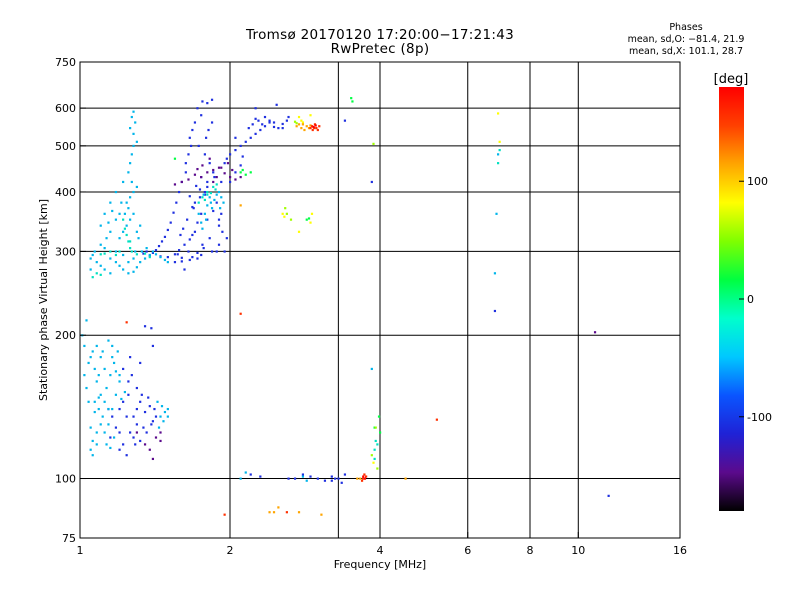 The width and height of the screenshot is (800, 600). I want to click on y-axis-label: Stationary phase Virtual Height [km], so click(43, 300).